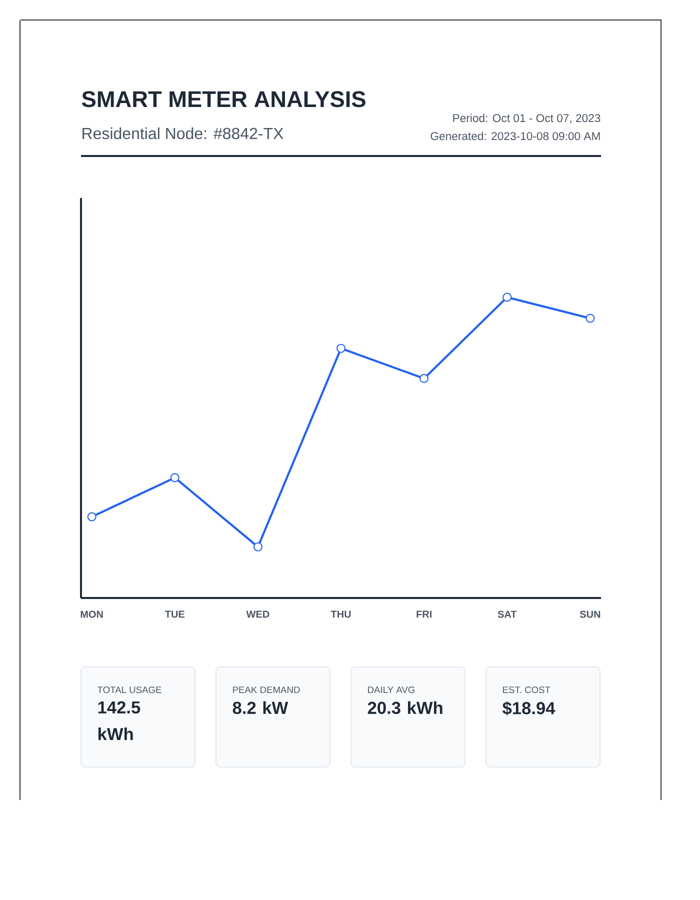 The image size is (700, 900). I want to click on text: 8.2 kW, so click(260, 707).